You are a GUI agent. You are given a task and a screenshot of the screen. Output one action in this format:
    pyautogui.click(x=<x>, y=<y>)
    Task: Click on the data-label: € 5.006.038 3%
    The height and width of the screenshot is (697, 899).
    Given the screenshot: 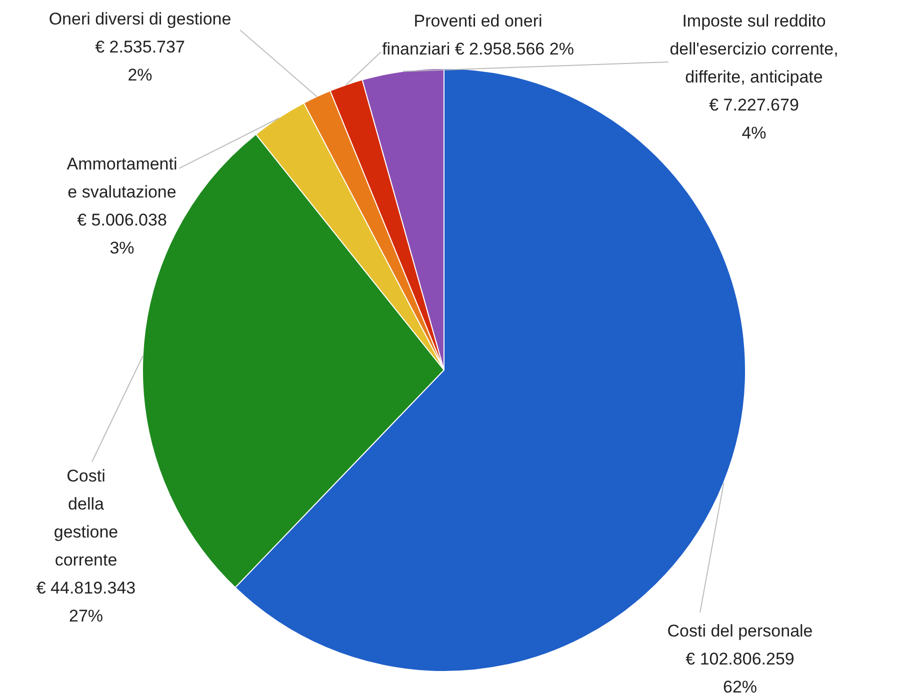 What is the action you would take?
    pyautogui.click(x=122, y=234)
    